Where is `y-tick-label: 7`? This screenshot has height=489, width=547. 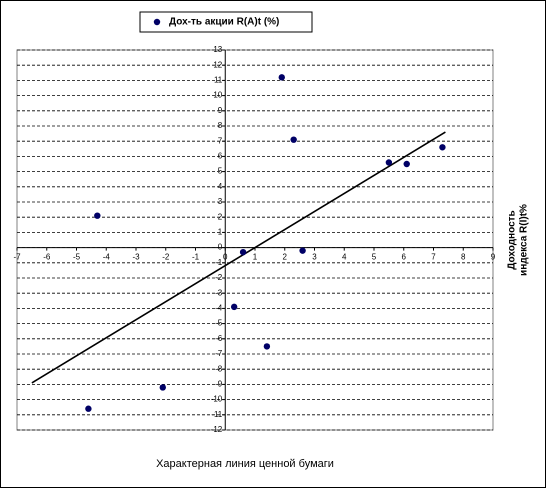
y-tick-label: 7 is located at coordinates (220, 140).